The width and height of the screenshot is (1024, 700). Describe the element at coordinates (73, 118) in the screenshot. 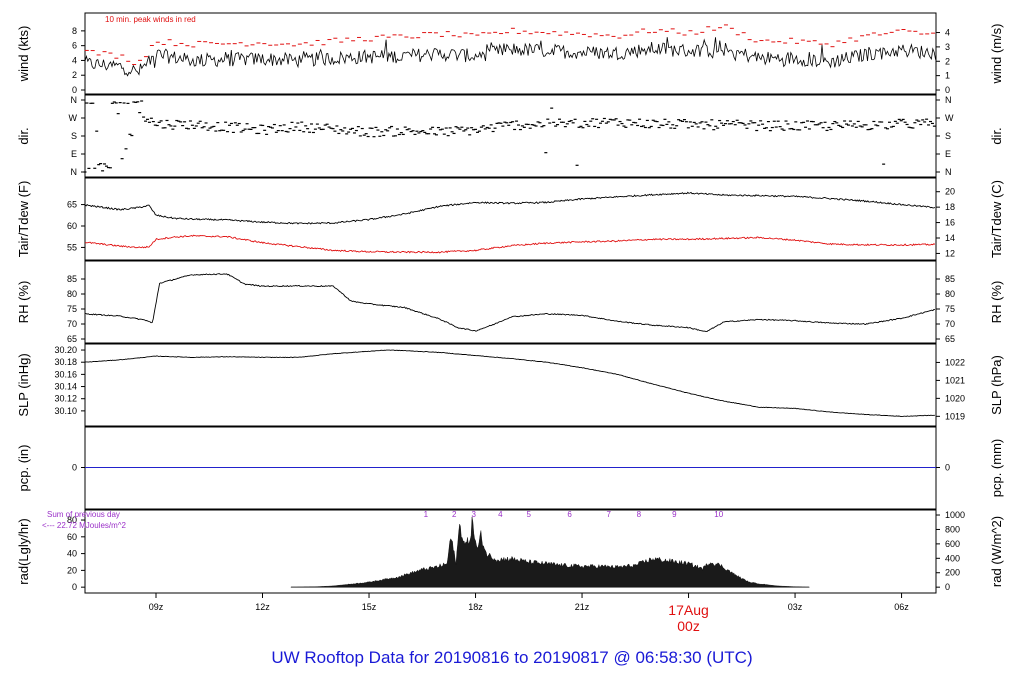

I see `y-tick-label-left: W` at that location.